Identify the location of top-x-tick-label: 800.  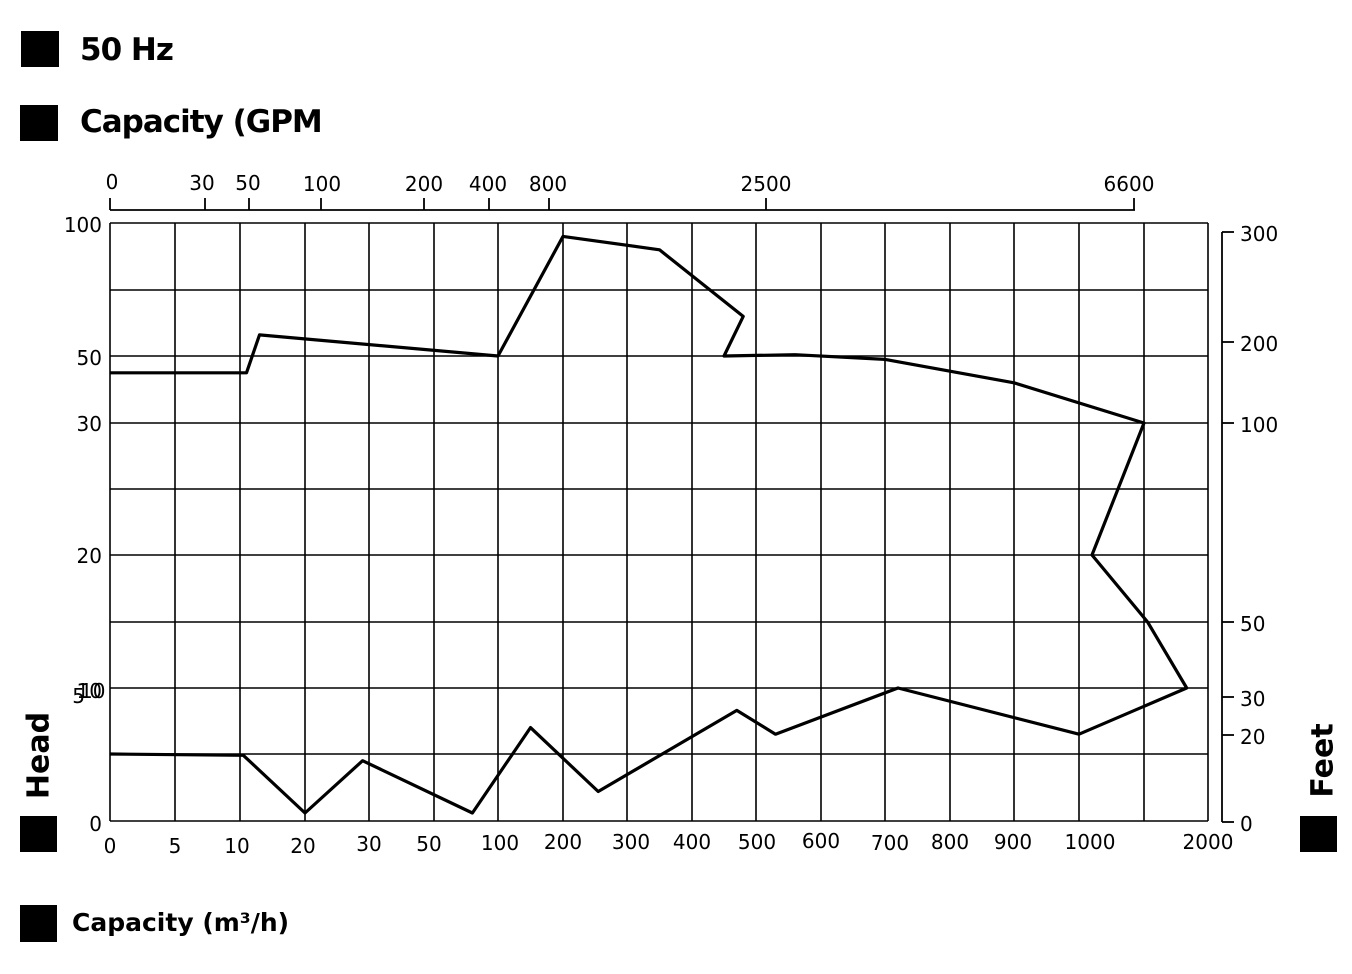
(548, 184).